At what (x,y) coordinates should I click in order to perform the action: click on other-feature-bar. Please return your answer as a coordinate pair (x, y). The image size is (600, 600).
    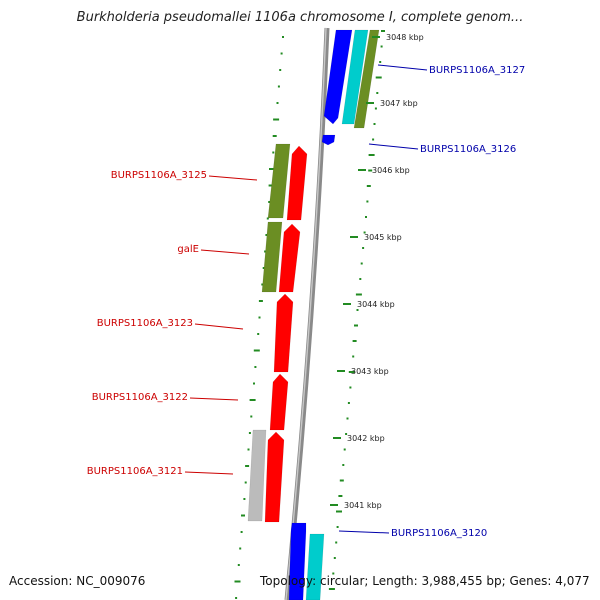
    Looking at the image, I should click on (257, 475).